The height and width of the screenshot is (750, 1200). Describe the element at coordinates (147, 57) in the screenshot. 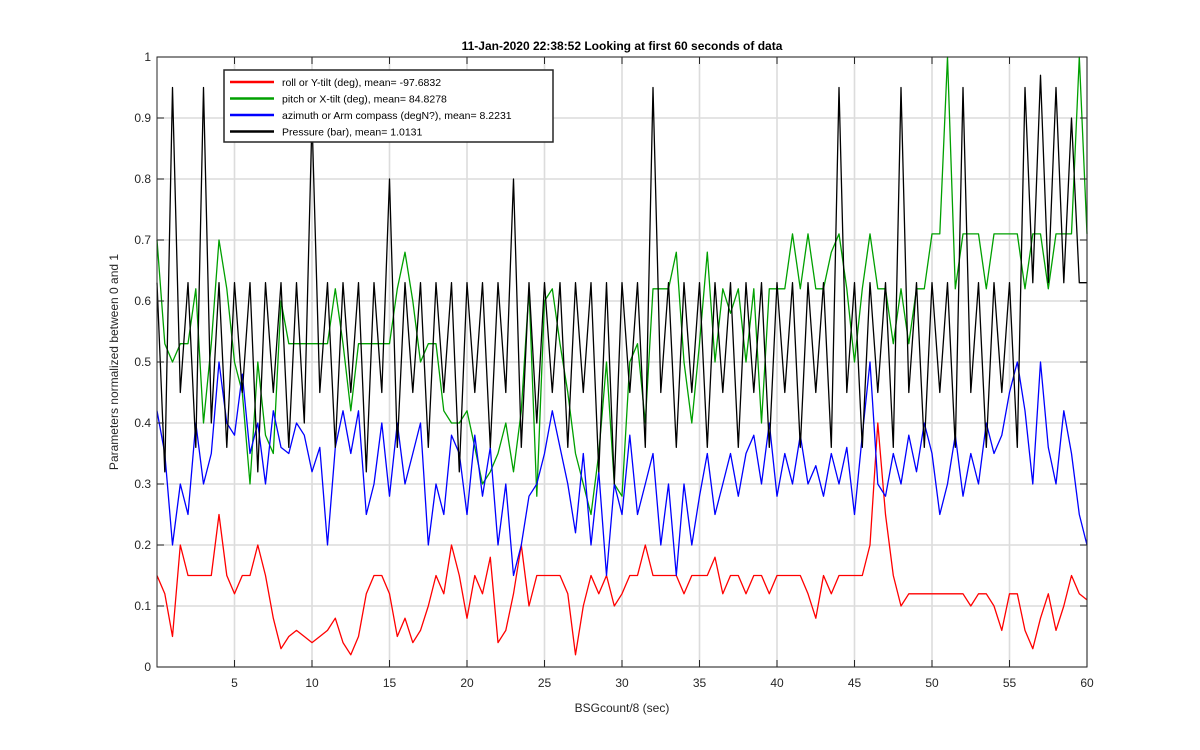

I see `y-tick-label: 1` at that location.